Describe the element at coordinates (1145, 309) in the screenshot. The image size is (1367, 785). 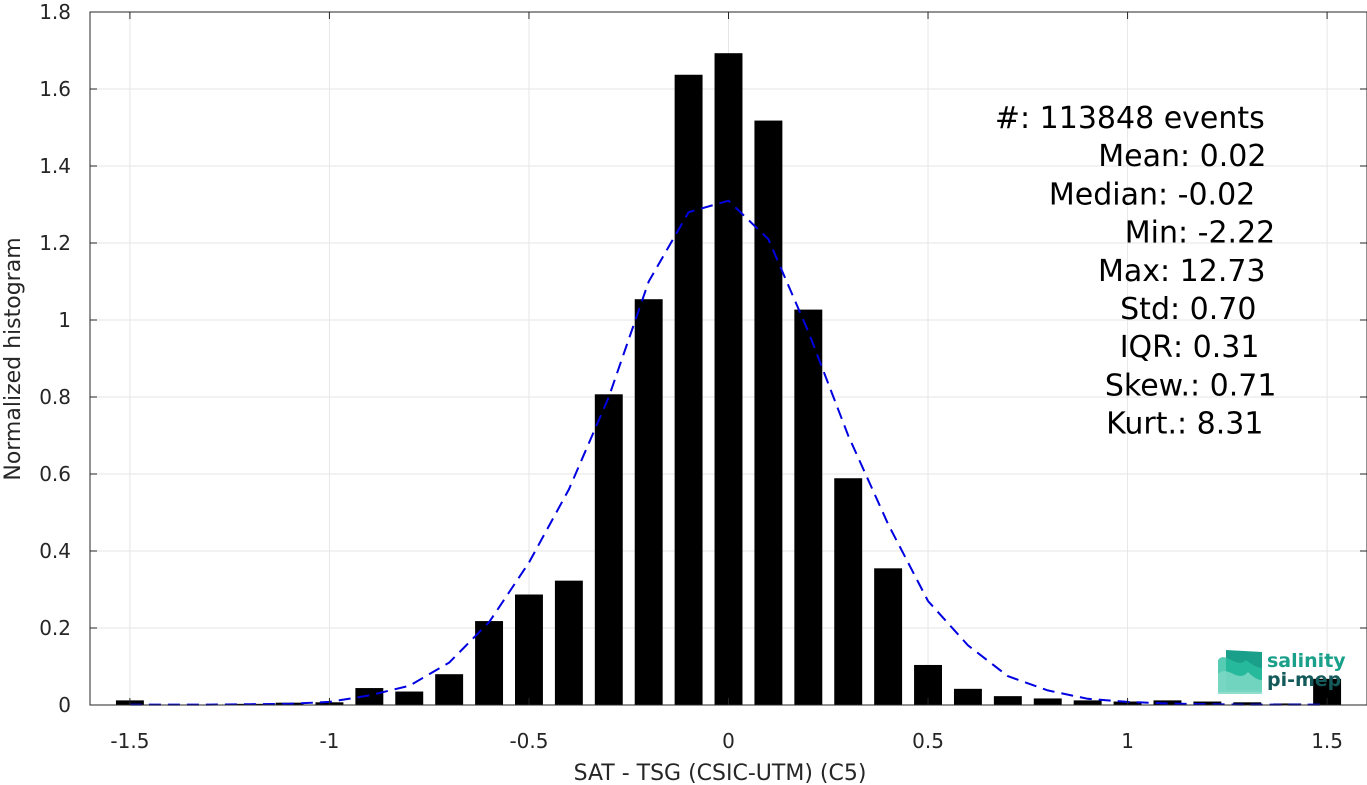
I see `stat-label: Std` at that location.